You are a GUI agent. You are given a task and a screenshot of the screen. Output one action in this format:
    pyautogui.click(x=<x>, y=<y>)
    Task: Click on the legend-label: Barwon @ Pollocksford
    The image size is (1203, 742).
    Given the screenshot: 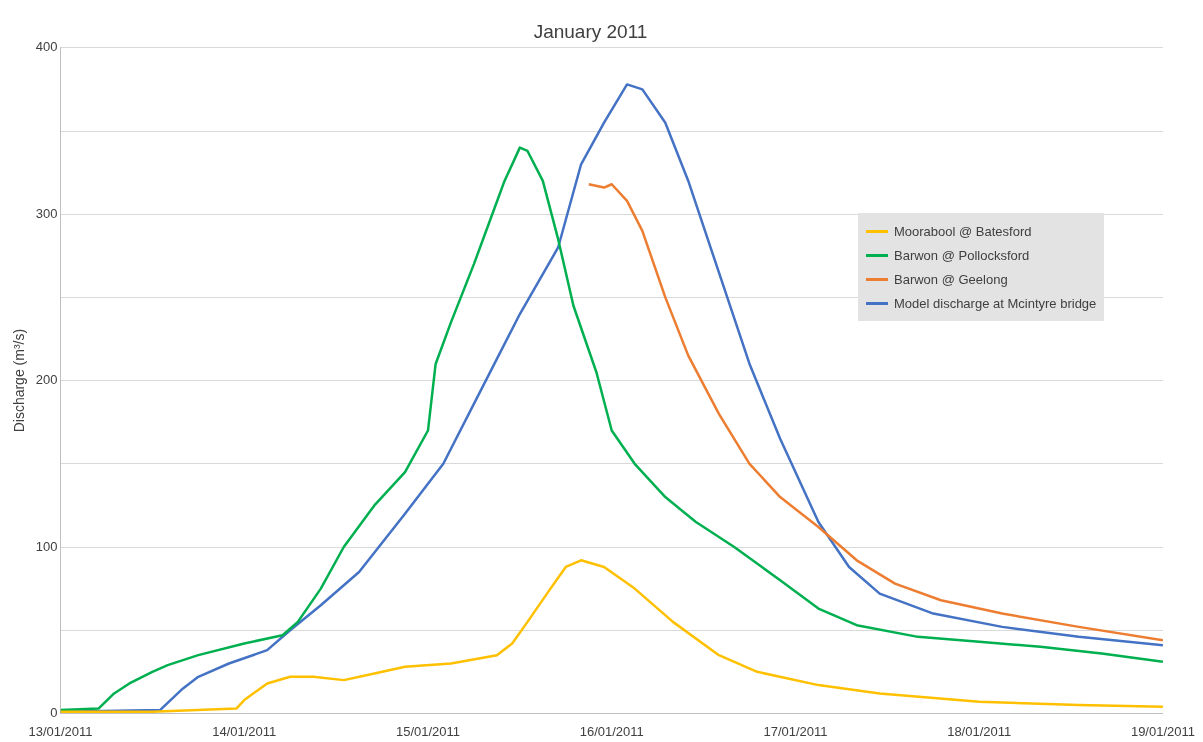 What is the action you would take?
    pyautogui.click(x=962, y=255)
    